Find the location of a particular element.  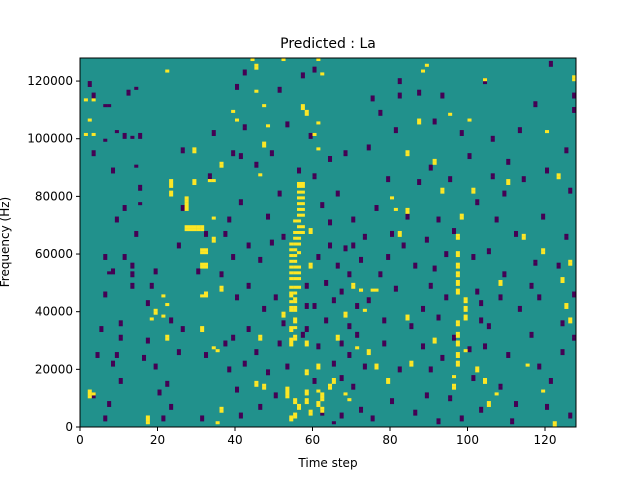

chart-title: Predicted : La is located at coordinates (328, 44).